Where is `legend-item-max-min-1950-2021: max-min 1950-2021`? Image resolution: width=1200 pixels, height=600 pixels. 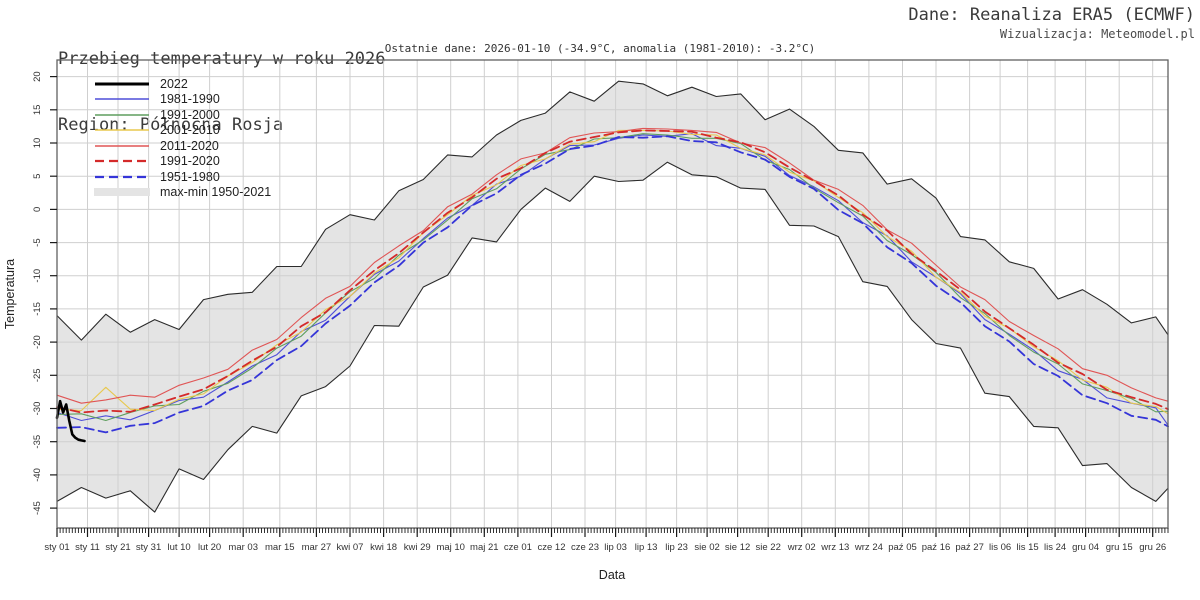 legend-item-max-min-1950-2021: max-min 1950-2021 is located at coordinates (182, 193).